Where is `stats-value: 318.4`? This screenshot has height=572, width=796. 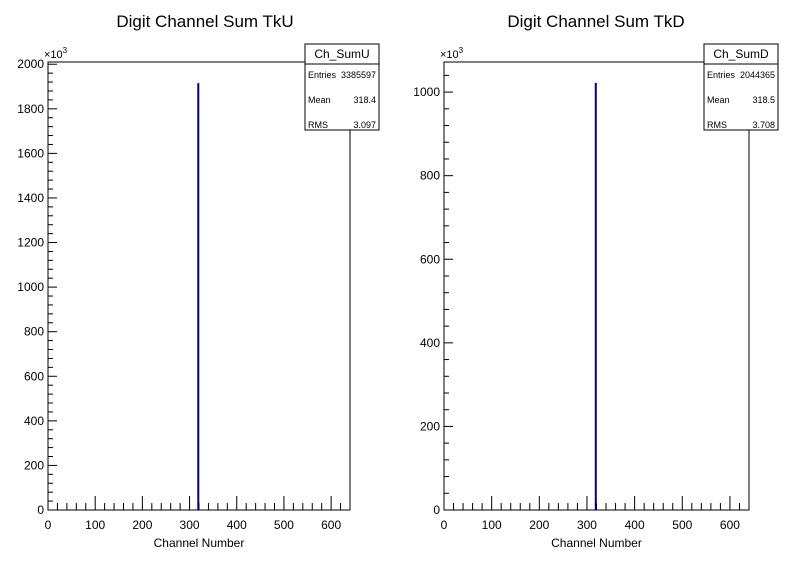 stats-value: 318.4 is located at coordinates (364, 100).